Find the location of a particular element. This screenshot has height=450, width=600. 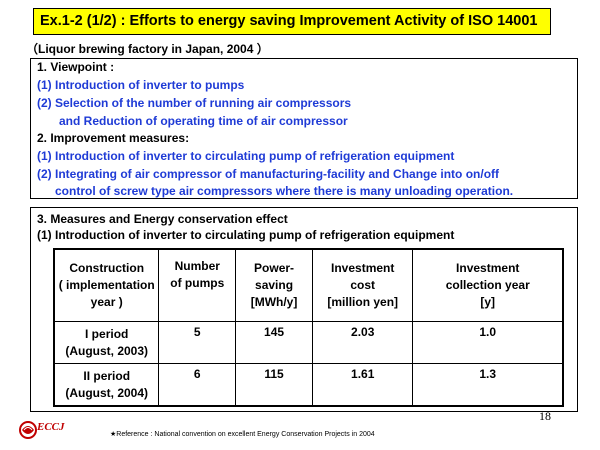

row-collection: 1.0 is located at coordinates (488, 342).